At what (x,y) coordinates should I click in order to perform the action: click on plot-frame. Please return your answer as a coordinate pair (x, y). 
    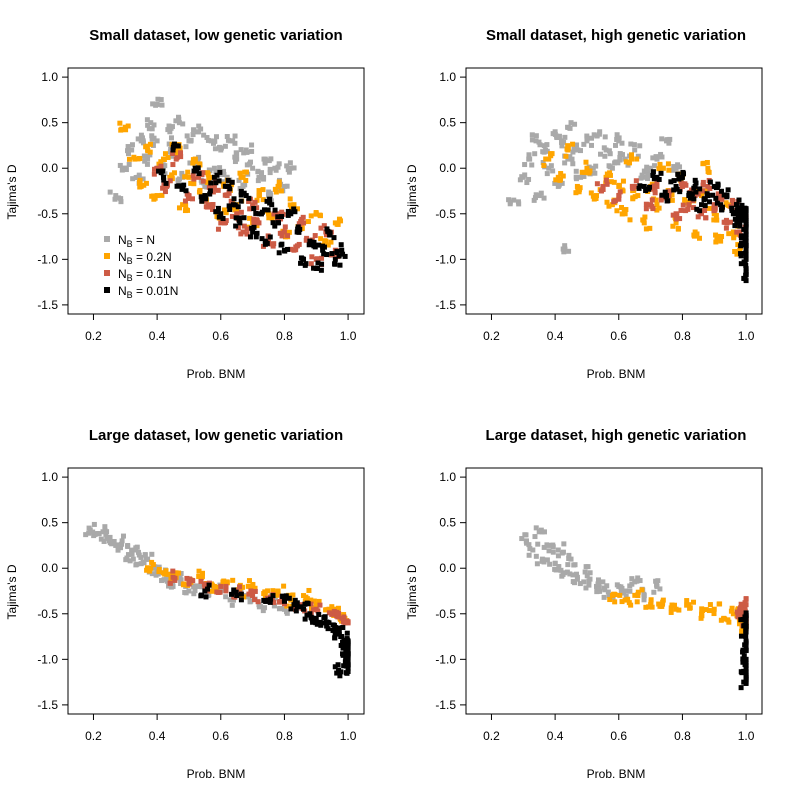
    Looking at the image, I should click on (216, 191).